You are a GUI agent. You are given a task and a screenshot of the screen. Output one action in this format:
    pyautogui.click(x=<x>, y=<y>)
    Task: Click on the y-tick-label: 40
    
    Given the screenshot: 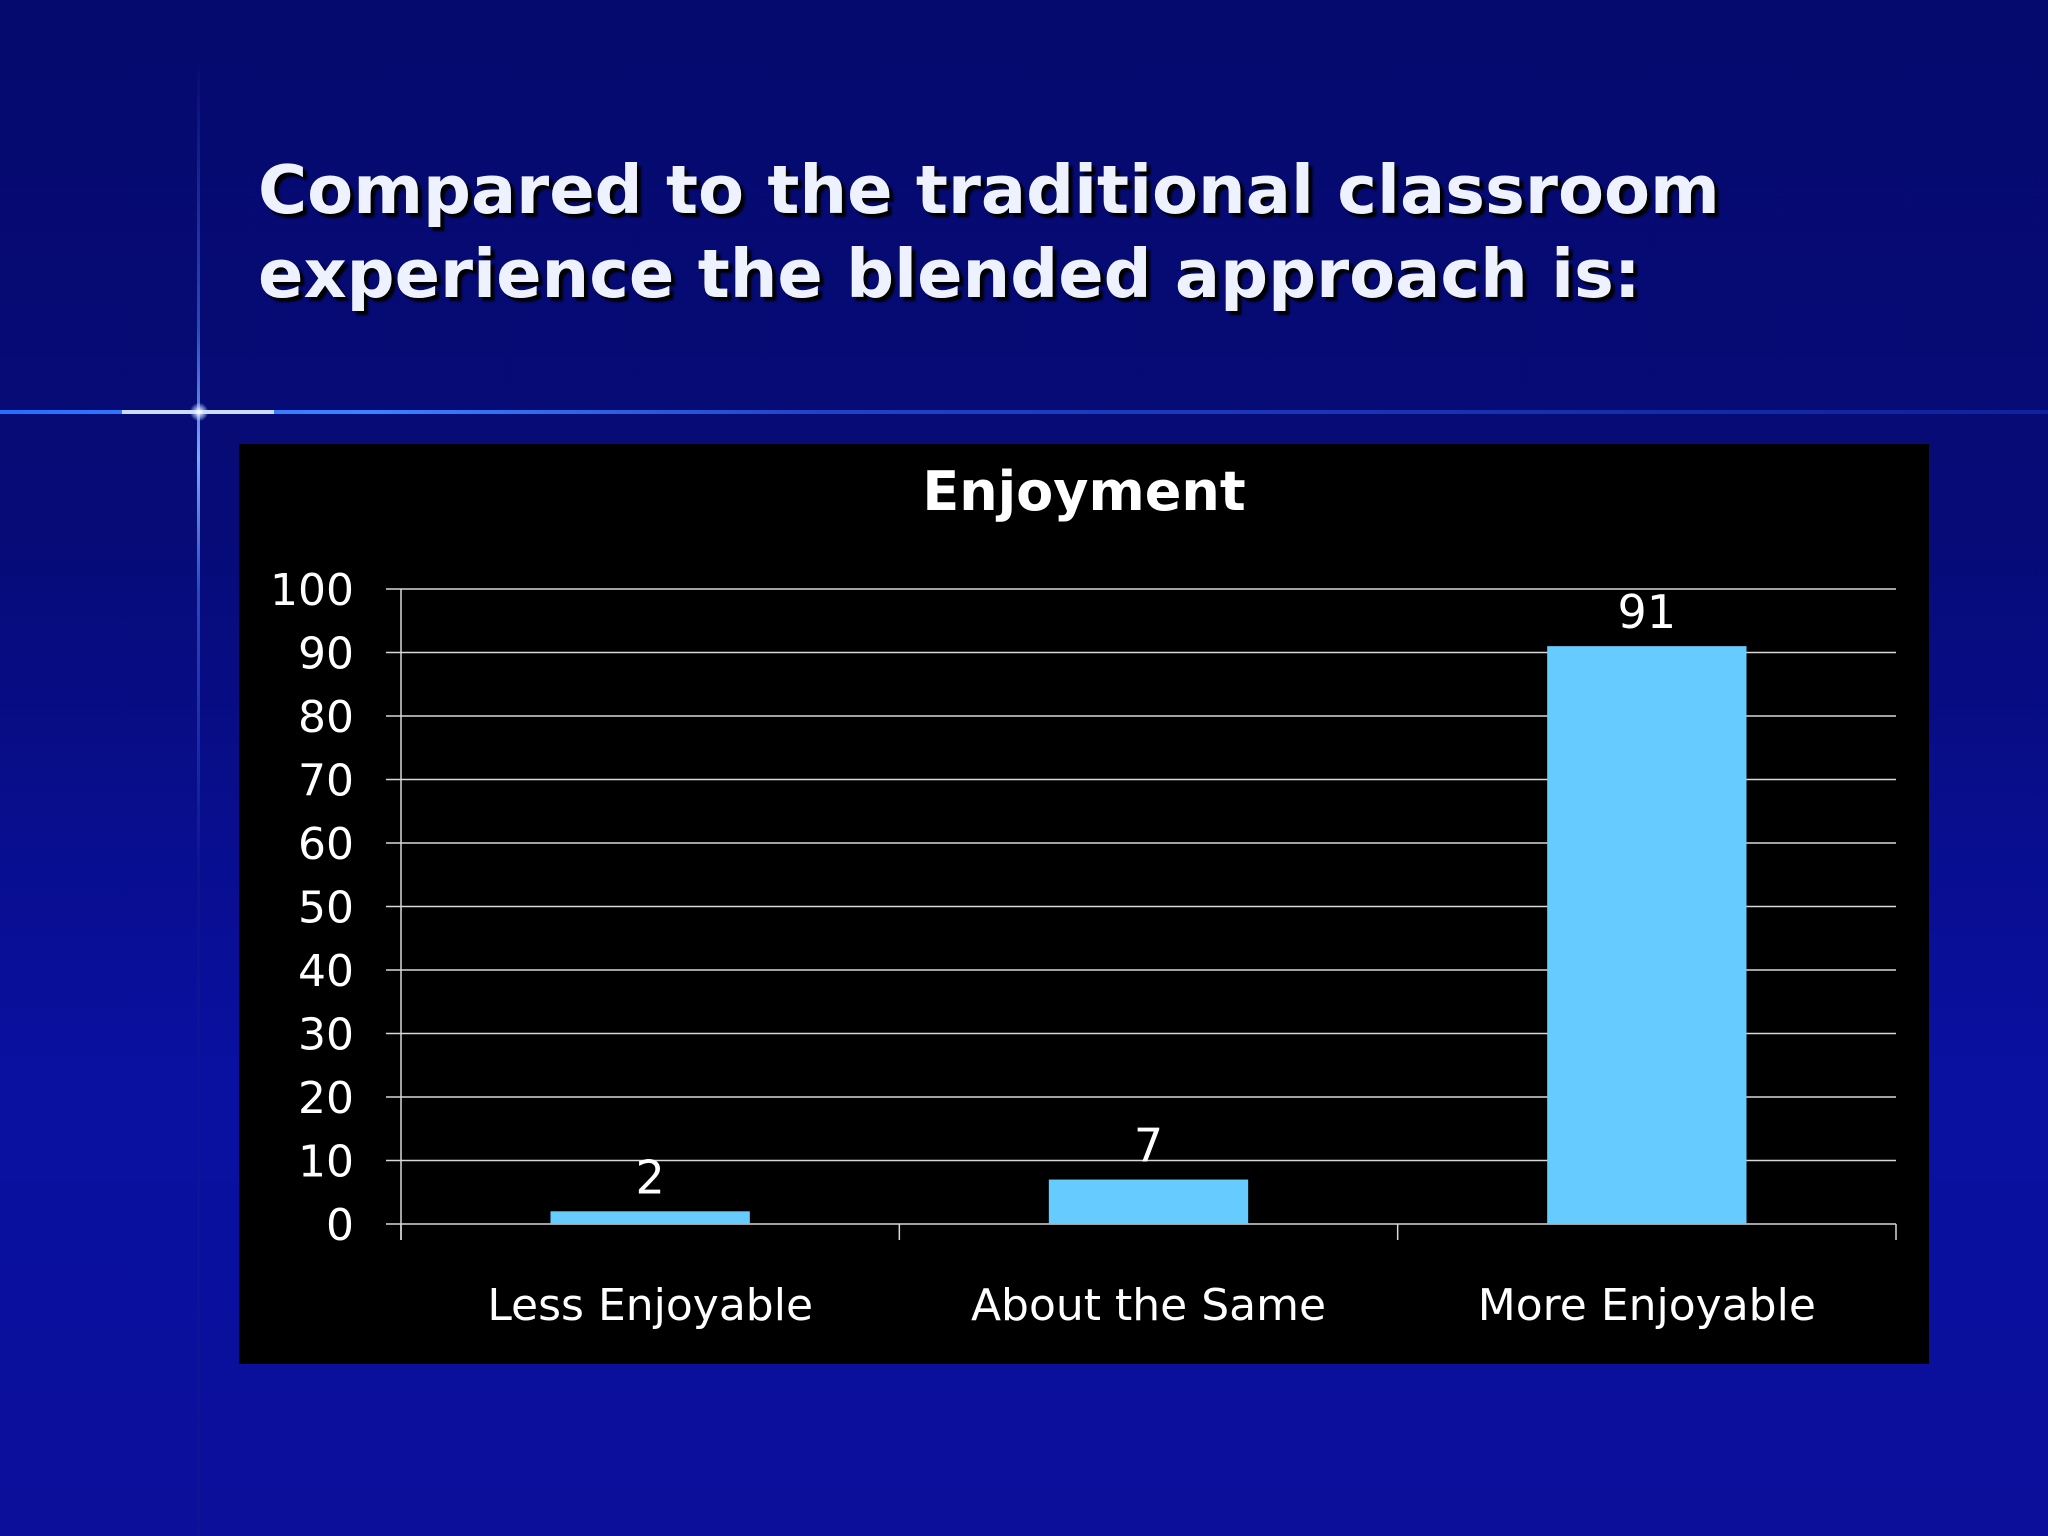 What is the action you would take?
    pyautogui.click(x=326, y=971)
    